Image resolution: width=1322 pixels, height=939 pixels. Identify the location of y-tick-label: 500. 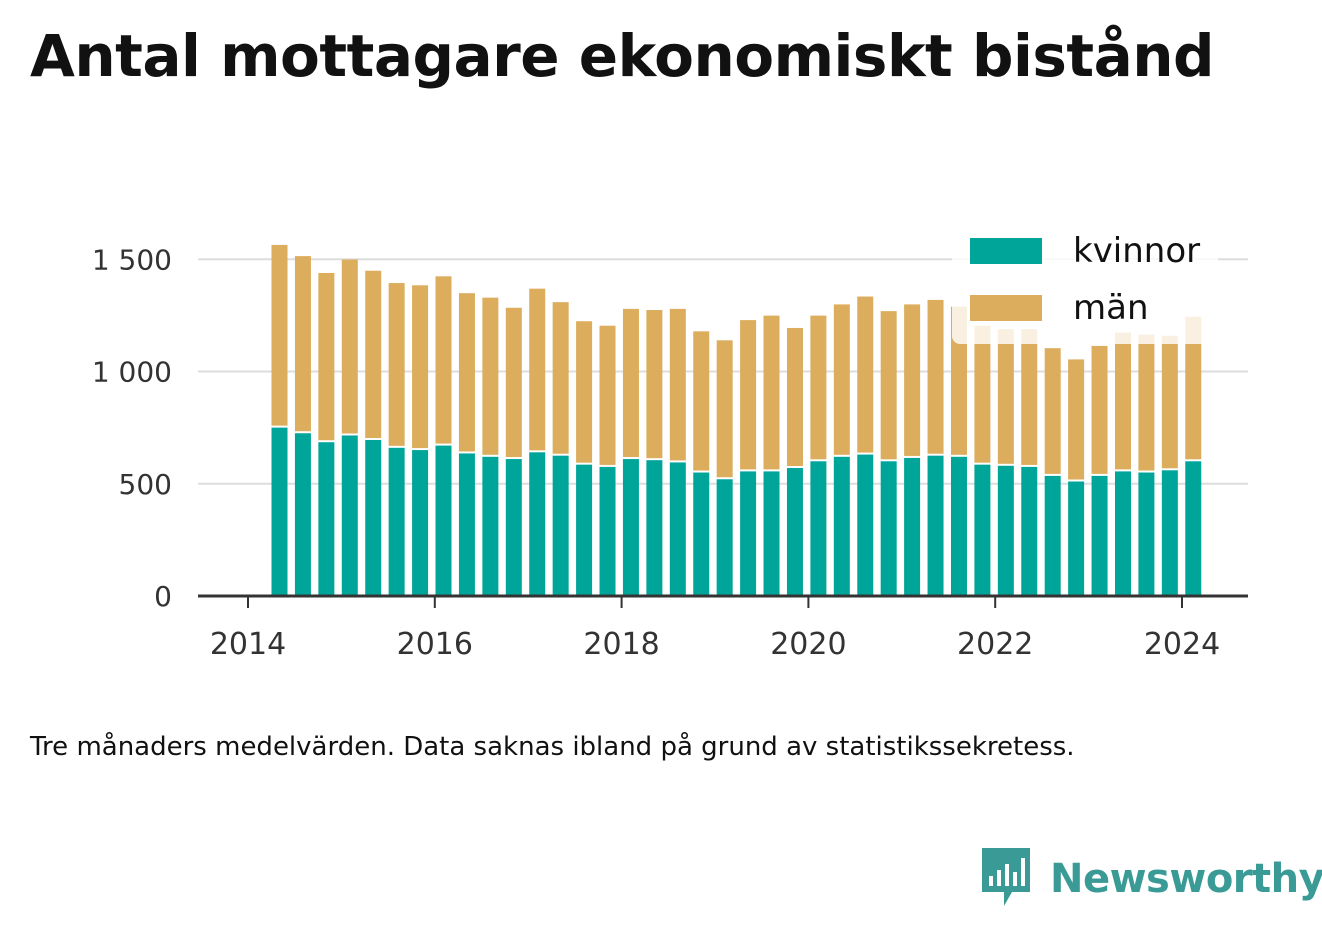
(145, 484).